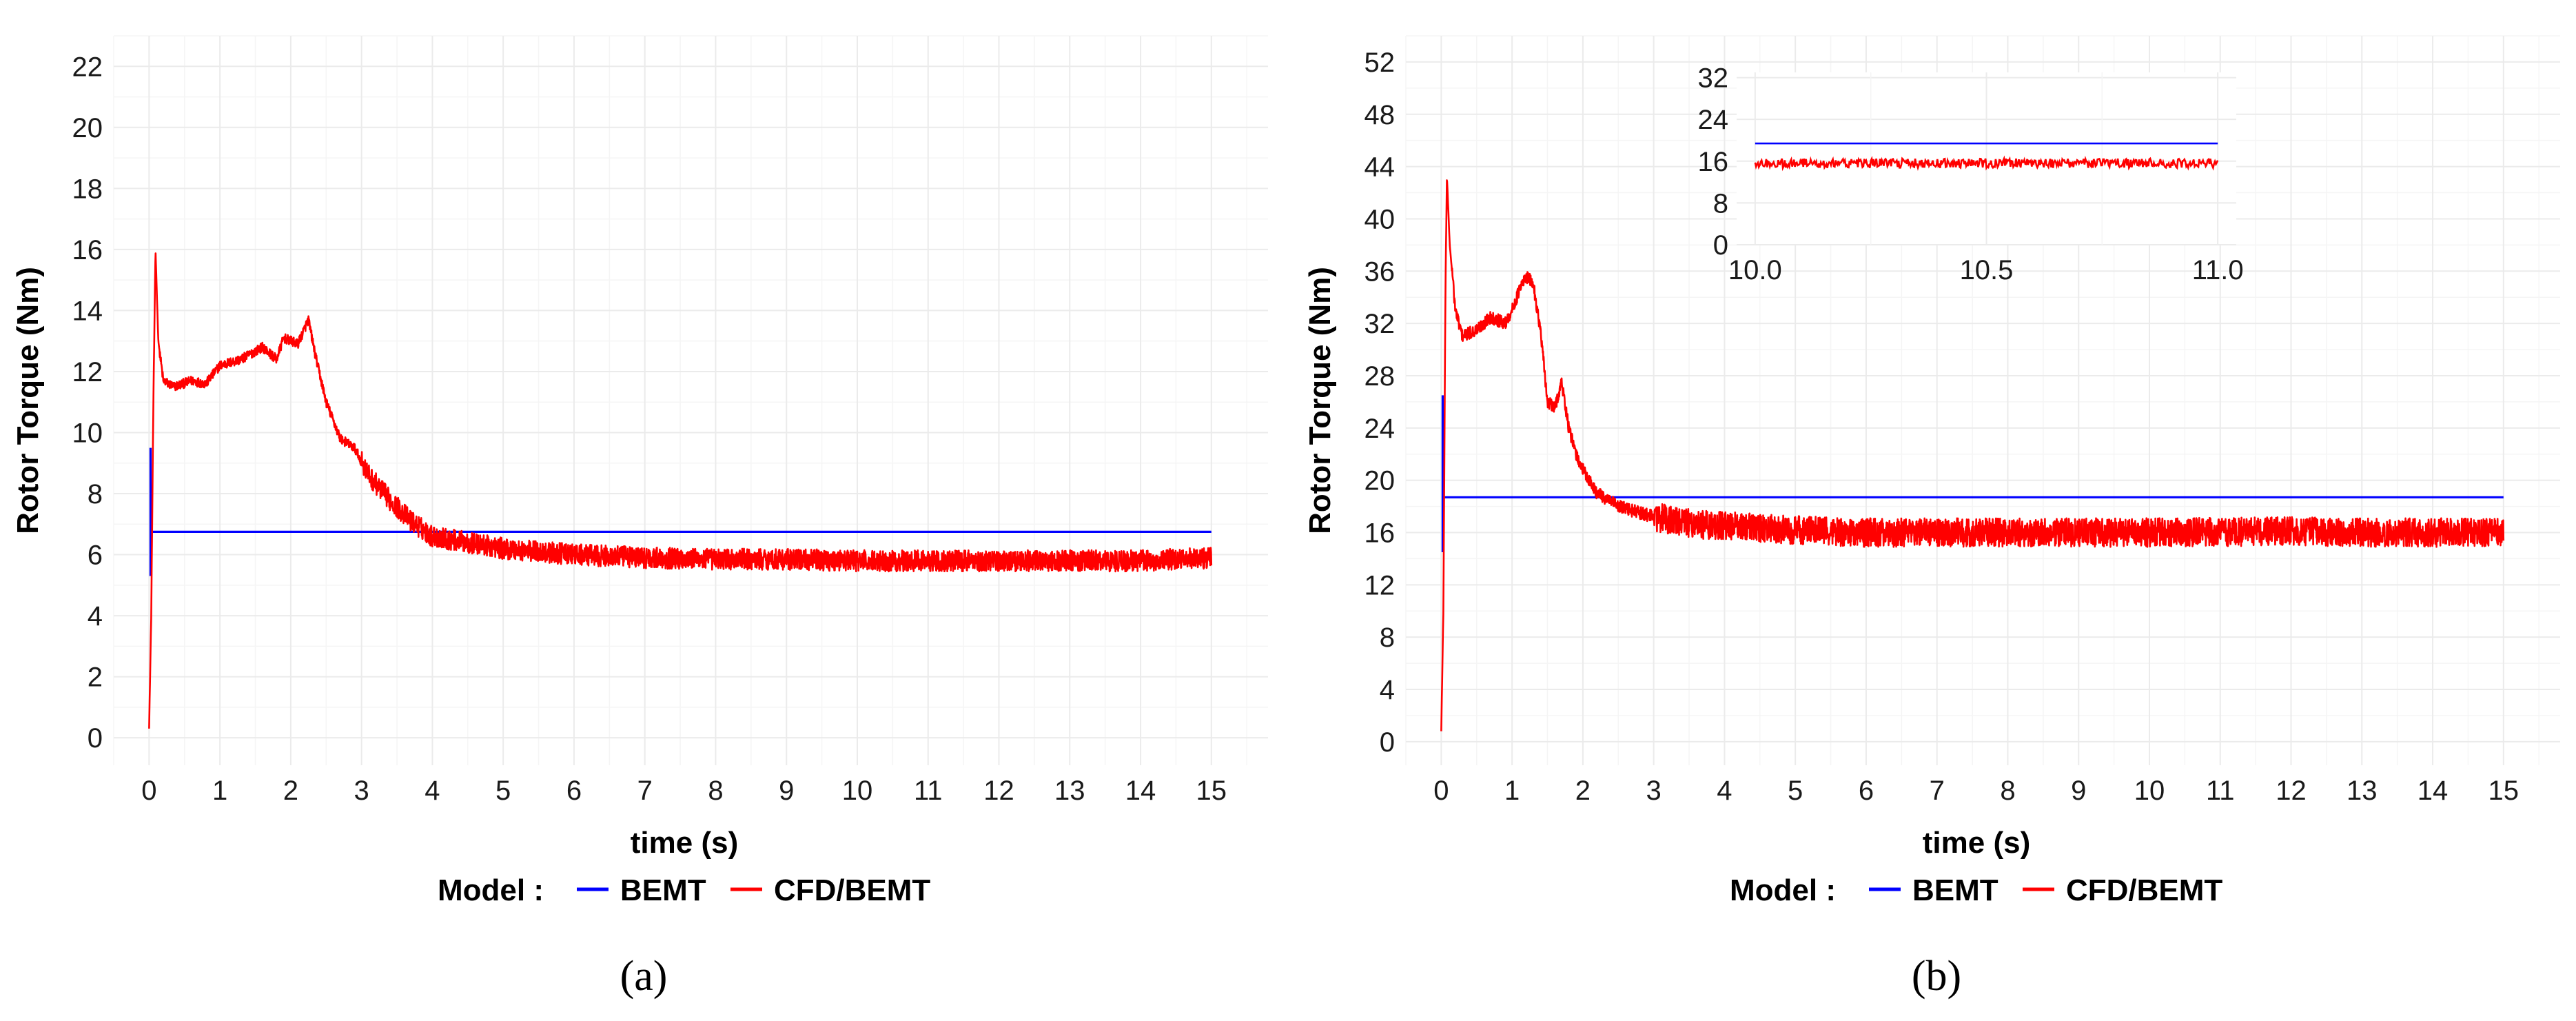 This screenshot has width=2576, height=1021. What do you see at coordinates (1380, 271) in the screenshot?
I see `y-tick-label: 36` at bounding box center [1380, 271].